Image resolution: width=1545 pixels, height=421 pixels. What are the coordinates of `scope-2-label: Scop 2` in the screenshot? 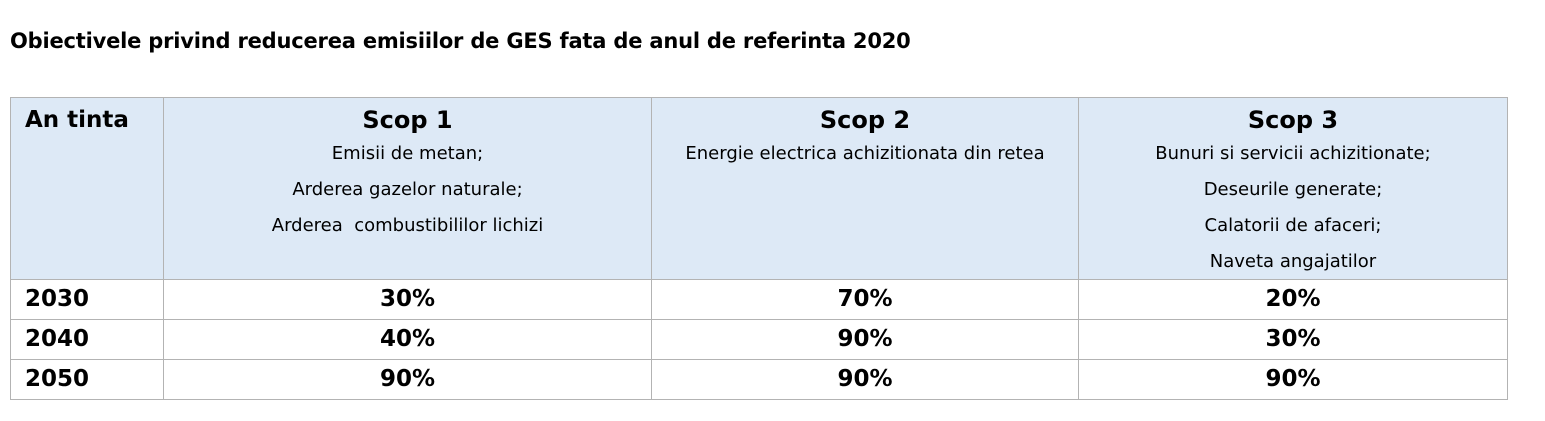 It's located at (865, 120).